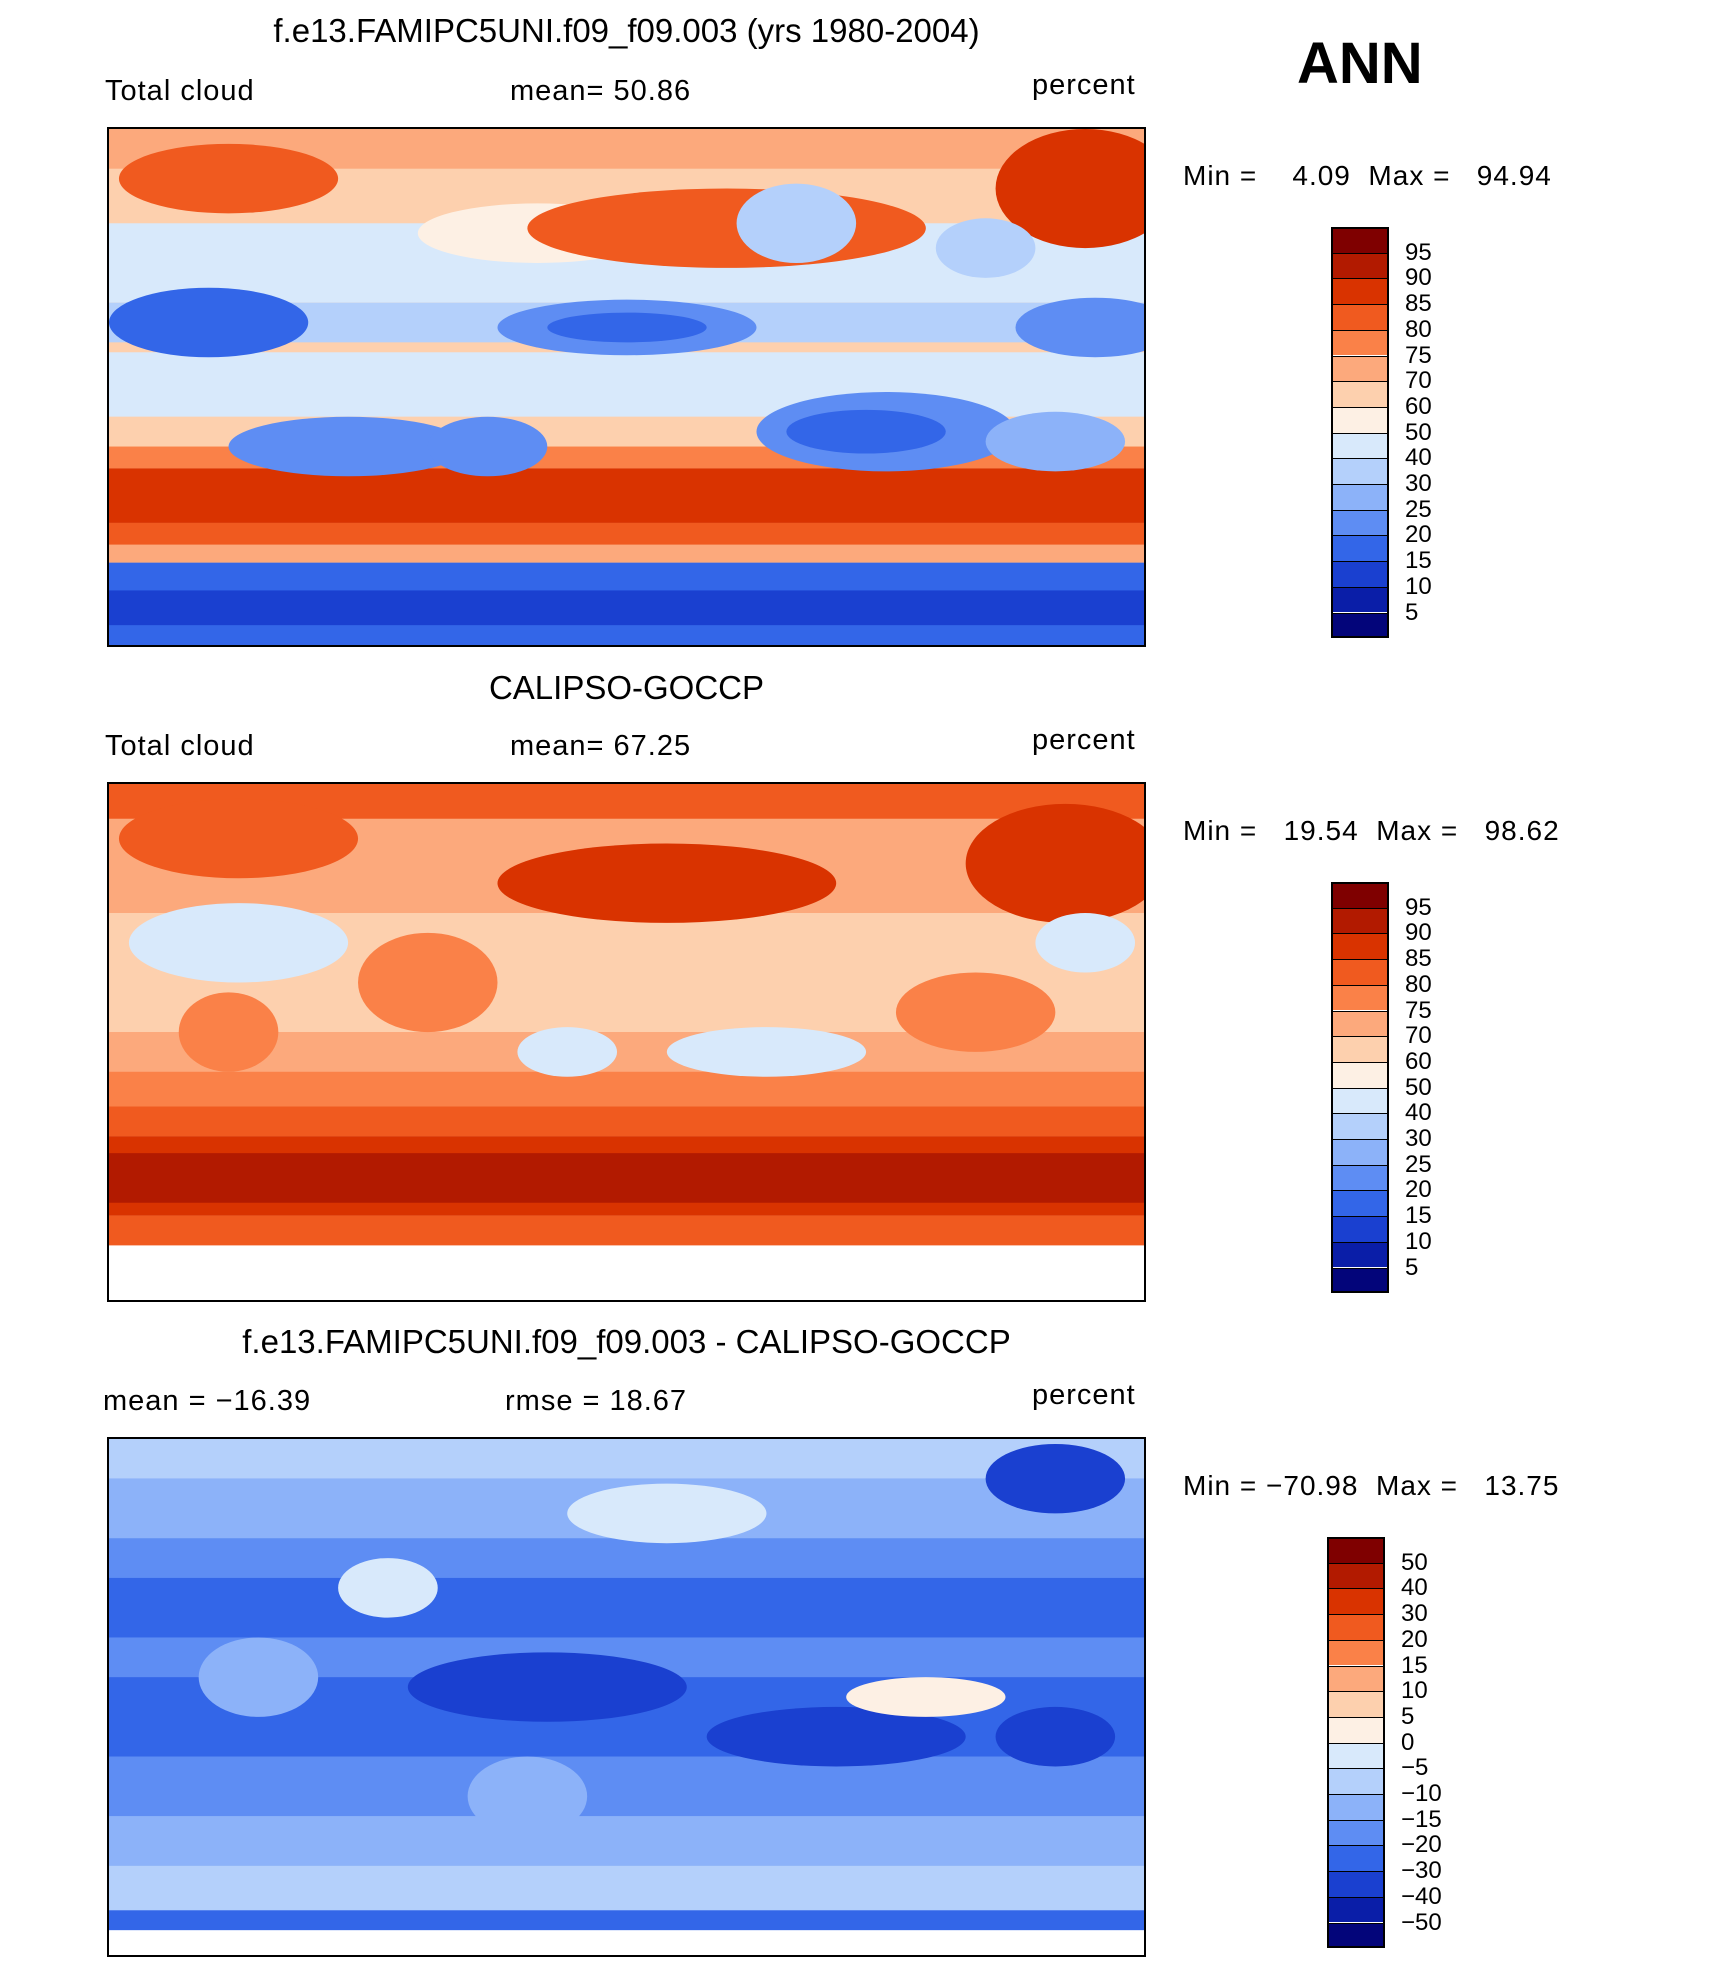  What do you see at coordinates (601, 746) in the screenshot?
I see `mean-label: mean= 67.25` at bounding box center [601, 746].